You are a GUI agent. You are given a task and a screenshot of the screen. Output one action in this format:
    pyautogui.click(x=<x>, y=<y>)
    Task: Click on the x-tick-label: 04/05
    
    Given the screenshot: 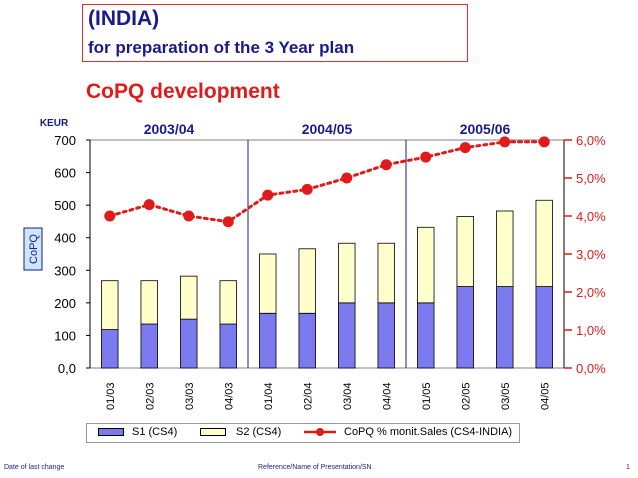 What is the action you would take?
    pyautogui.click(x=545, y=396)
    